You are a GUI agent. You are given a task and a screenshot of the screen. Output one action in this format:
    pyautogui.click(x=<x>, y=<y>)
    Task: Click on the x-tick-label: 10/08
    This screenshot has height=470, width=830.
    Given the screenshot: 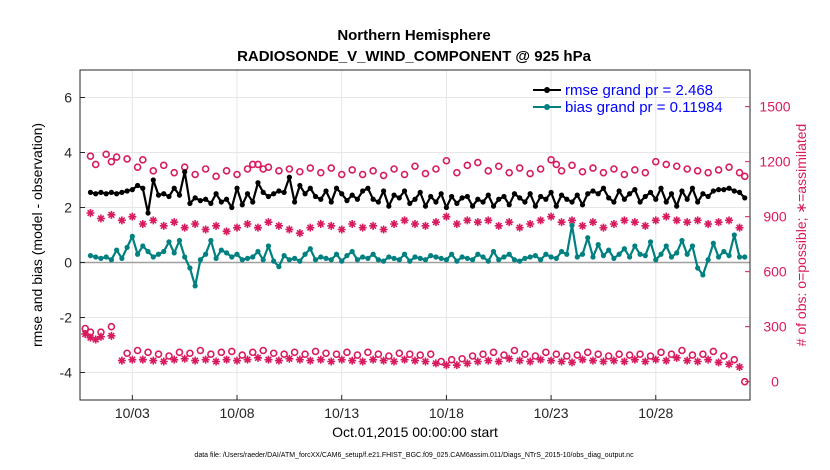 What is the action you would take?
    pyautogui.click(x=237, y=413)
    